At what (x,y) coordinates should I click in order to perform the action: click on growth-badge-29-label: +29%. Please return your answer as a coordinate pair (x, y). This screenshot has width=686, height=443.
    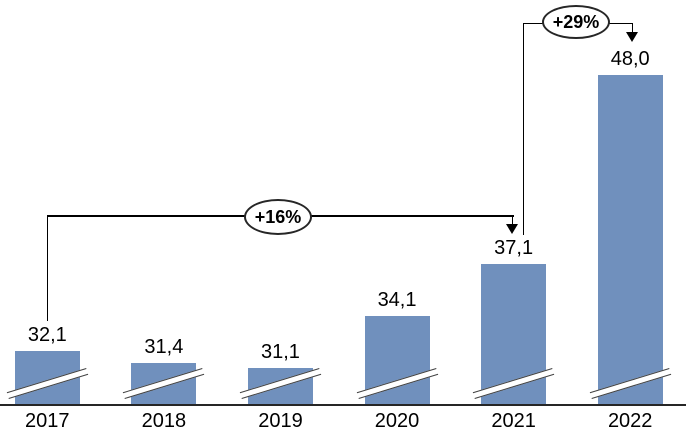
    Looking at the image, I should click on (576, 21).